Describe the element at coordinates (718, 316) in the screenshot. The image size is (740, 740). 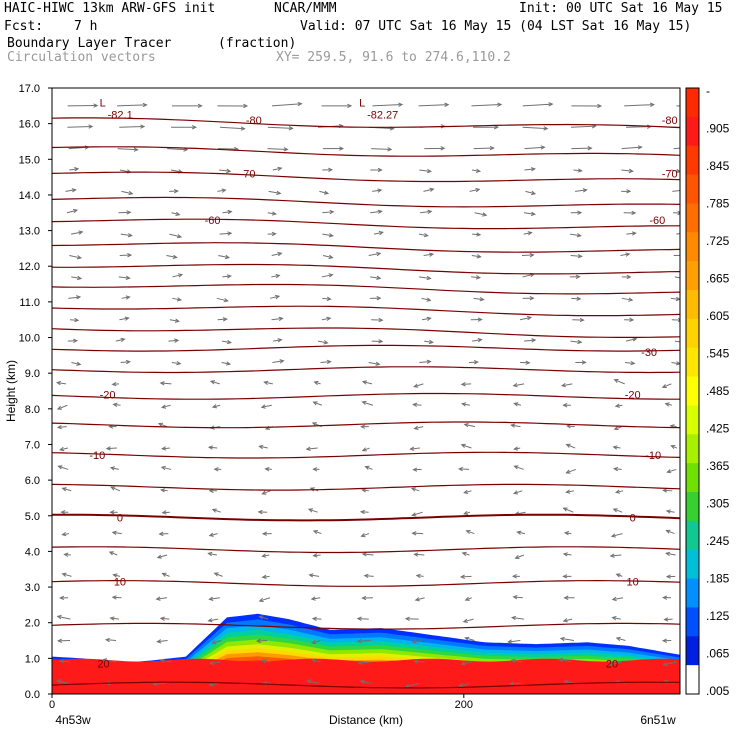
I see `colorbar-label: .605` at that location.